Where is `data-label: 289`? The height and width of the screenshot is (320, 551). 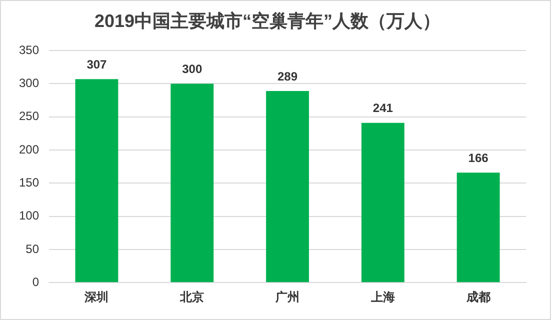
data-label: 289 is located at coordinates (287, 76).